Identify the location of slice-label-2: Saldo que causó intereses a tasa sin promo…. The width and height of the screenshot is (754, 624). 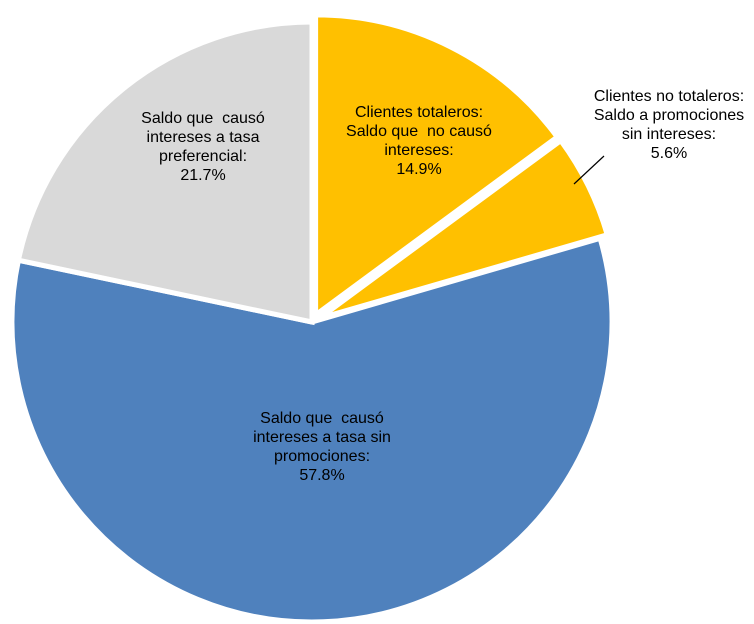
(322, 447).